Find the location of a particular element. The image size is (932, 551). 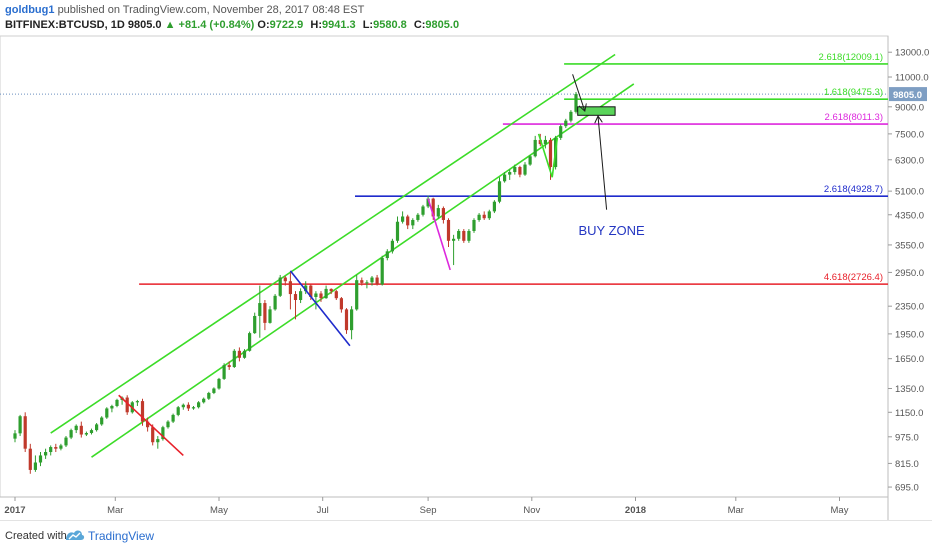

fib-level-label: 2.618(4928.7) is located at coordinates (853, 189).